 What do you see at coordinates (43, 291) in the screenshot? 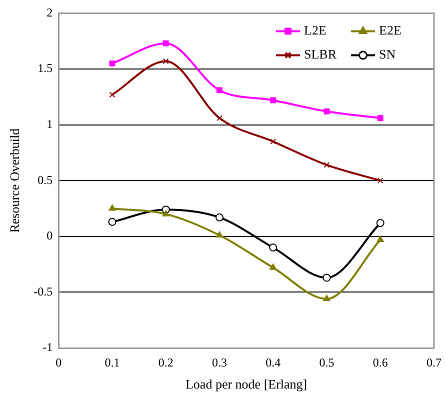
I see `y-tick-label: -0.5` at bounding box center [43, 291].